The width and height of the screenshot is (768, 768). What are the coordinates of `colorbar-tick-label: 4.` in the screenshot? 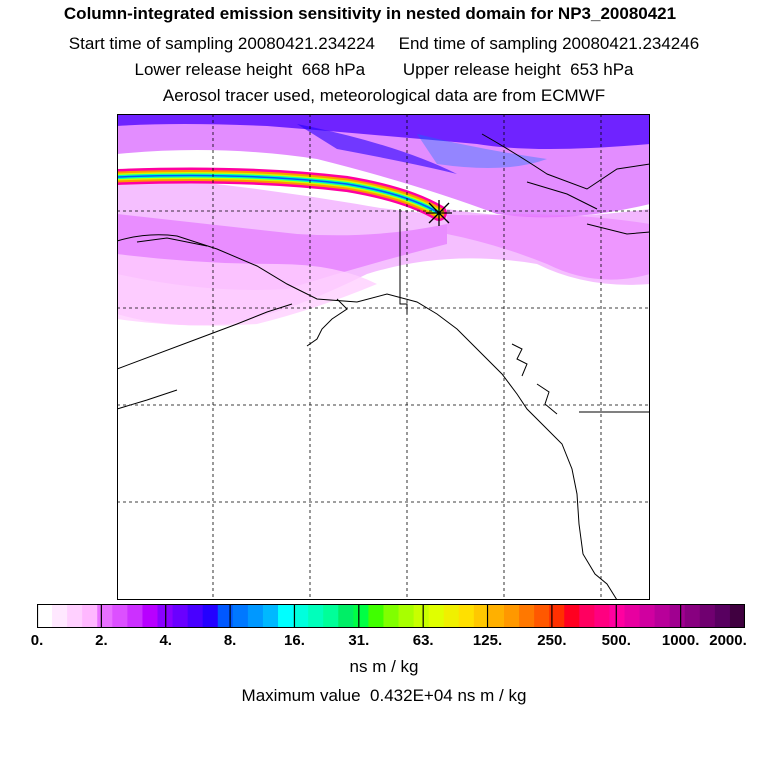 It's located at (165, 640).